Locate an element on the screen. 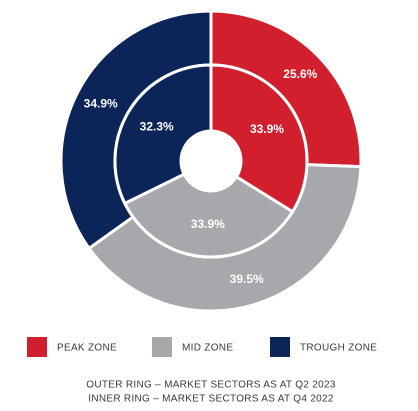 This screenshot has width=418, height=411. data-label: 32.3% is located at coordinates (157, 126).